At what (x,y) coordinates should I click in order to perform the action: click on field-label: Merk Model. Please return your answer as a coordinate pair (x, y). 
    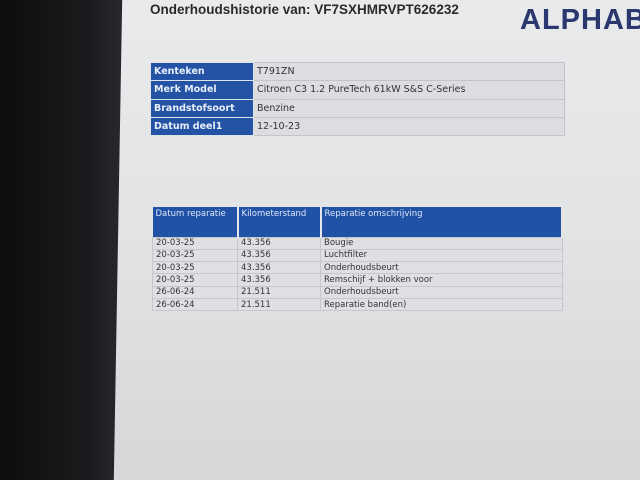
    Looking at the image, I should click on (202, 90).